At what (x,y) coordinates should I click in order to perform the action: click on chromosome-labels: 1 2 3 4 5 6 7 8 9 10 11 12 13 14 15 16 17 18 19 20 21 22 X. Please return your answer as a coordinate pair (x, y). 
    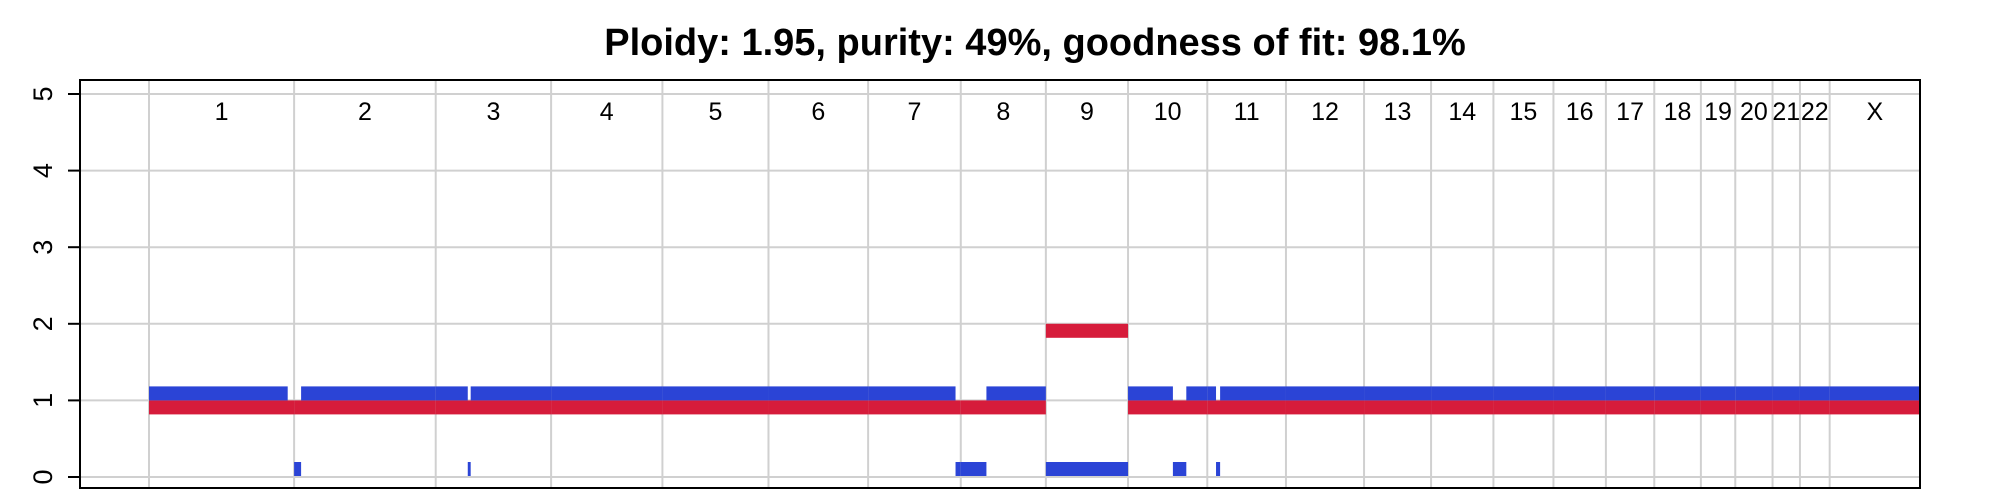
    Looking at the image, I should click on (1049, 112).